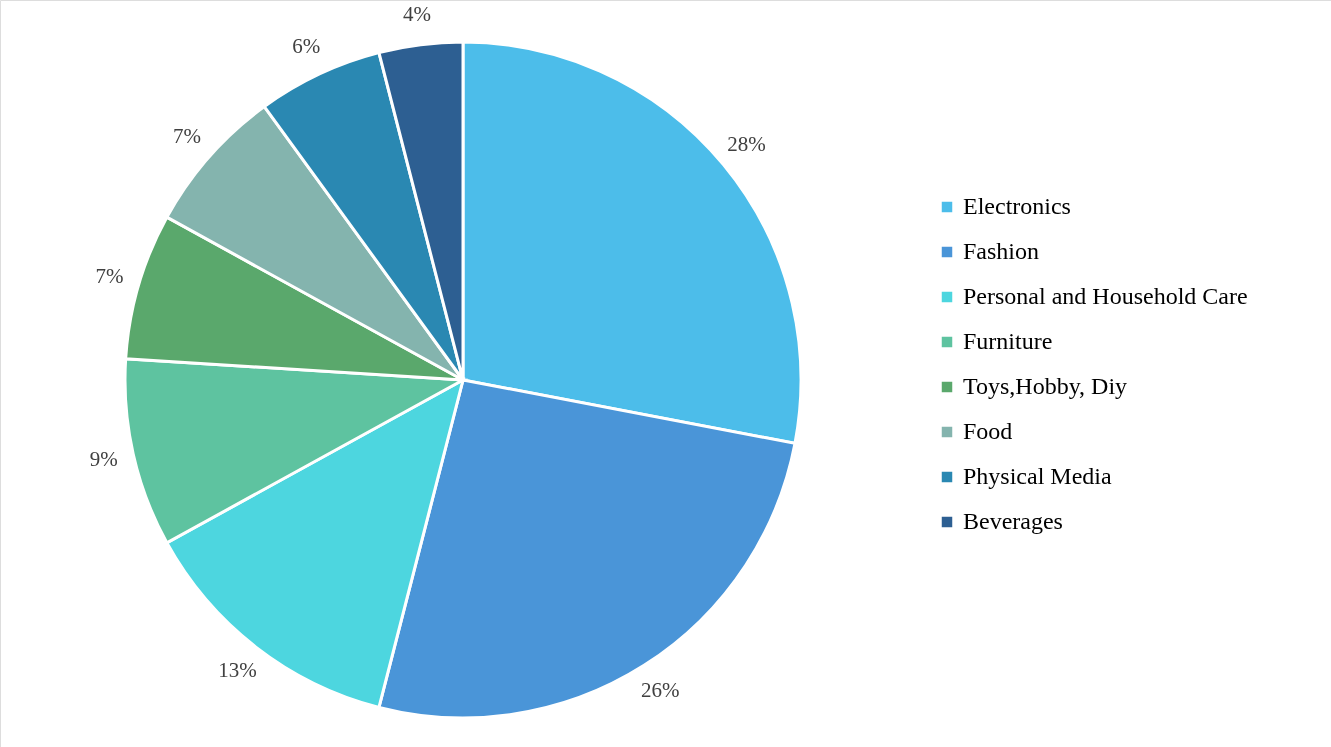  What do you see at coordinates (1105, 296) in the screenshot?
I see `legend-label: Personal and Household Care` at bounding box center [1105, 296].